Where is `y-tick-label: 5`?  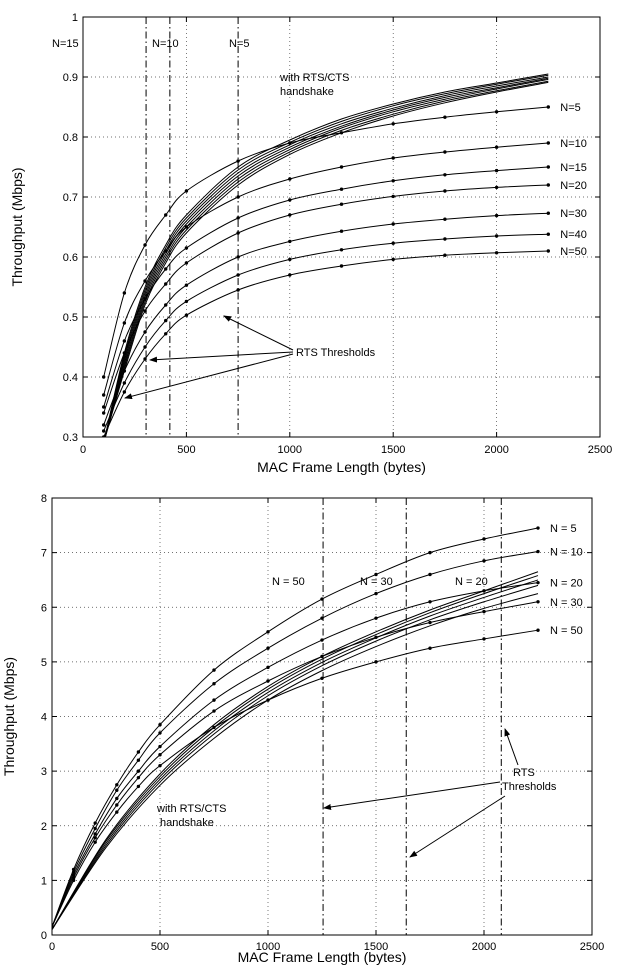 y-tick-label: 5 is located at coordinates (44, 663).